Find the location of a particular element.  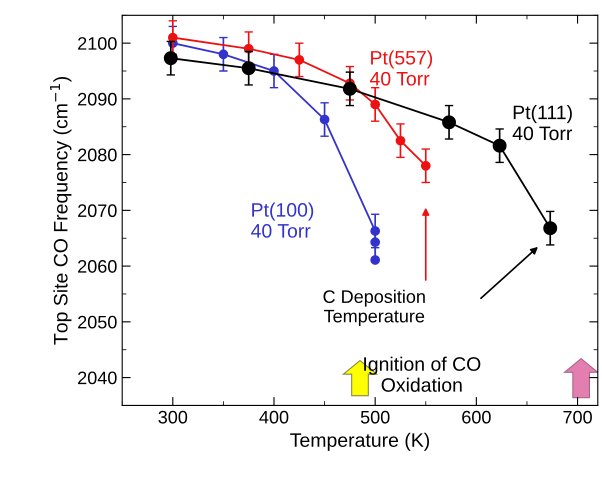

text: Pt(100) 40 Torr is located at coordinates (282, 220).